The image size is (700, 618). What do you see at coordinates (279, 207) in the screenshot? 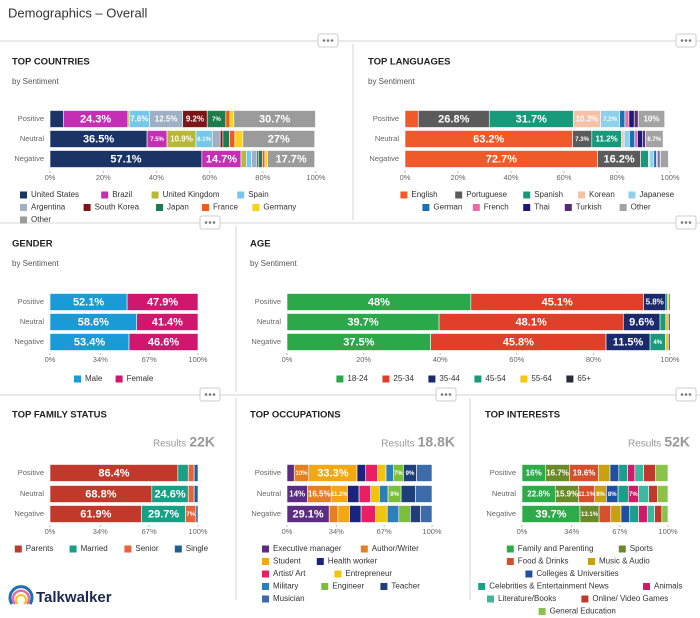
I see `legend-label: Germany` at bounding box center [279, 207].